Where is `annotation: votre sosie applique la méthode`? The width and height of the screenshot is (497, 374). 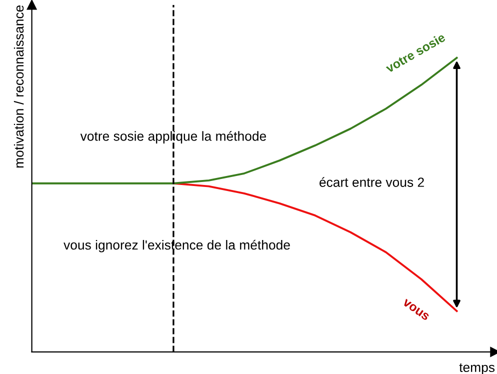
annotation: votre sosie applique la méthode is located at coordinates (173, 137).